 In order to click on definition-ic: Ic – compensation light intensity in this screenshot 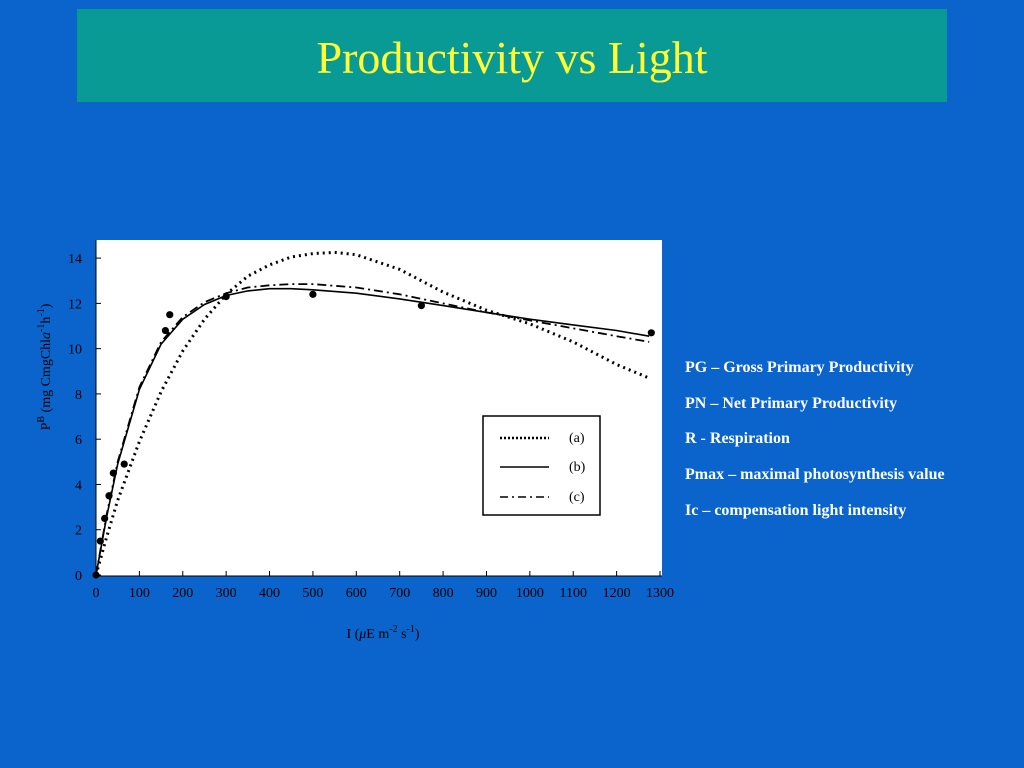, I will do `click(796, 510)`.